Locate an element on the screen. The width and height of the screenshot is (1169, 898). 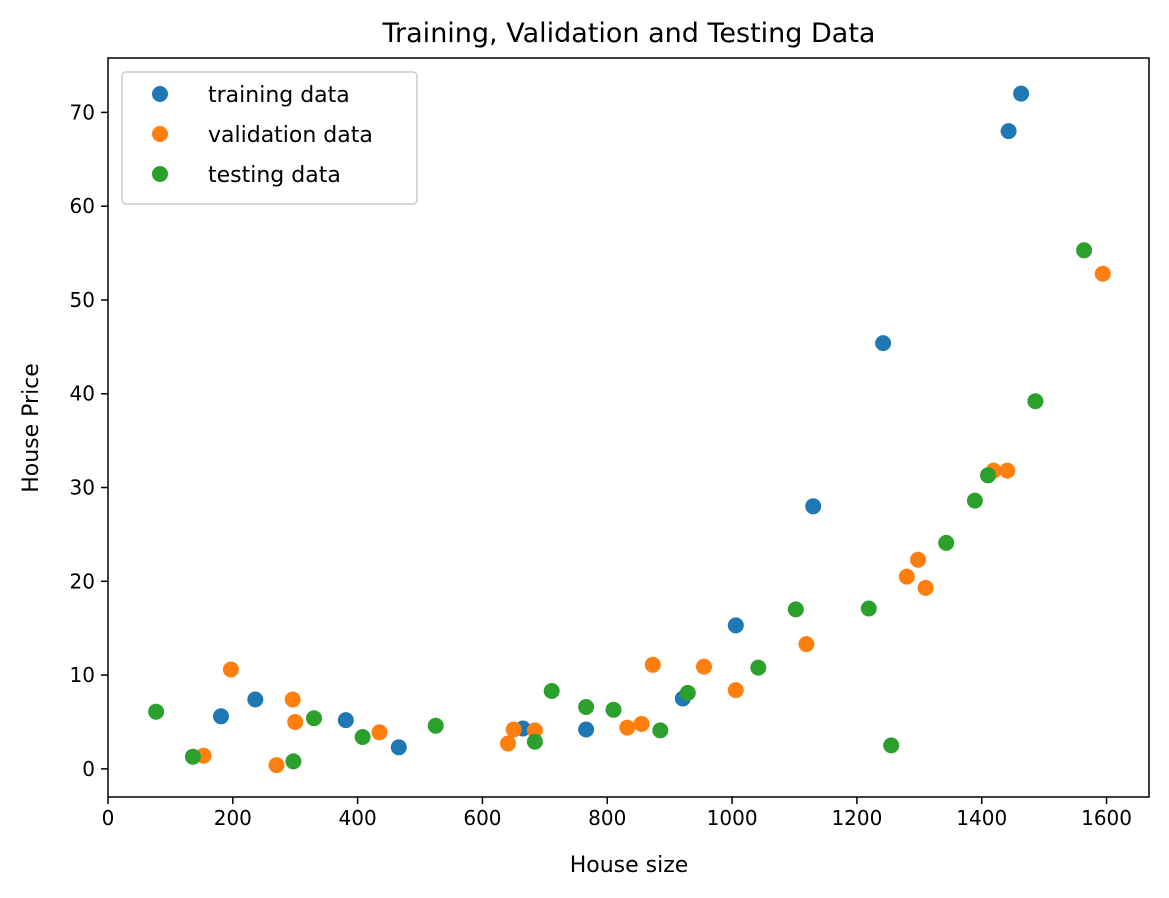
legend-marker-training-data is located at coordinates (160, 94).